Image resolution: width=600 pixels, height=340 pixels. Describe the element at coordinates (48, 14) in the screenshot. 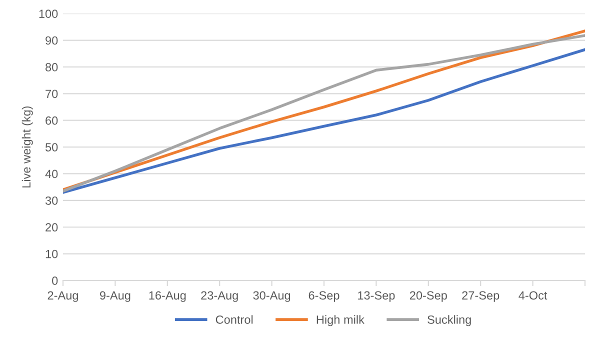

I see `y-tick-label: 100` at that location.